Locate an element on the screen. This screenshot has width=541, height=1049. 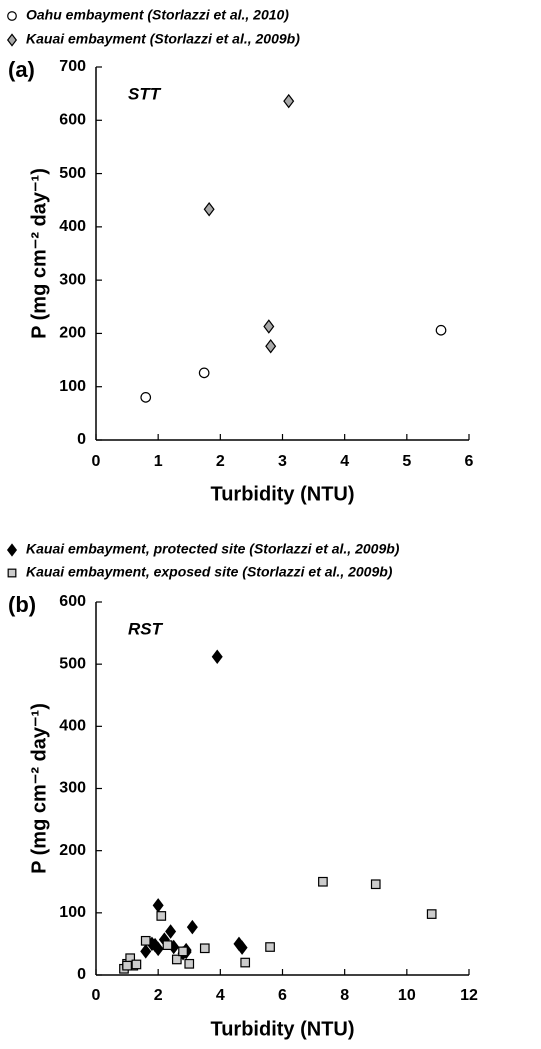
x-tick-label: 8 is located at coordinates (344, 995).